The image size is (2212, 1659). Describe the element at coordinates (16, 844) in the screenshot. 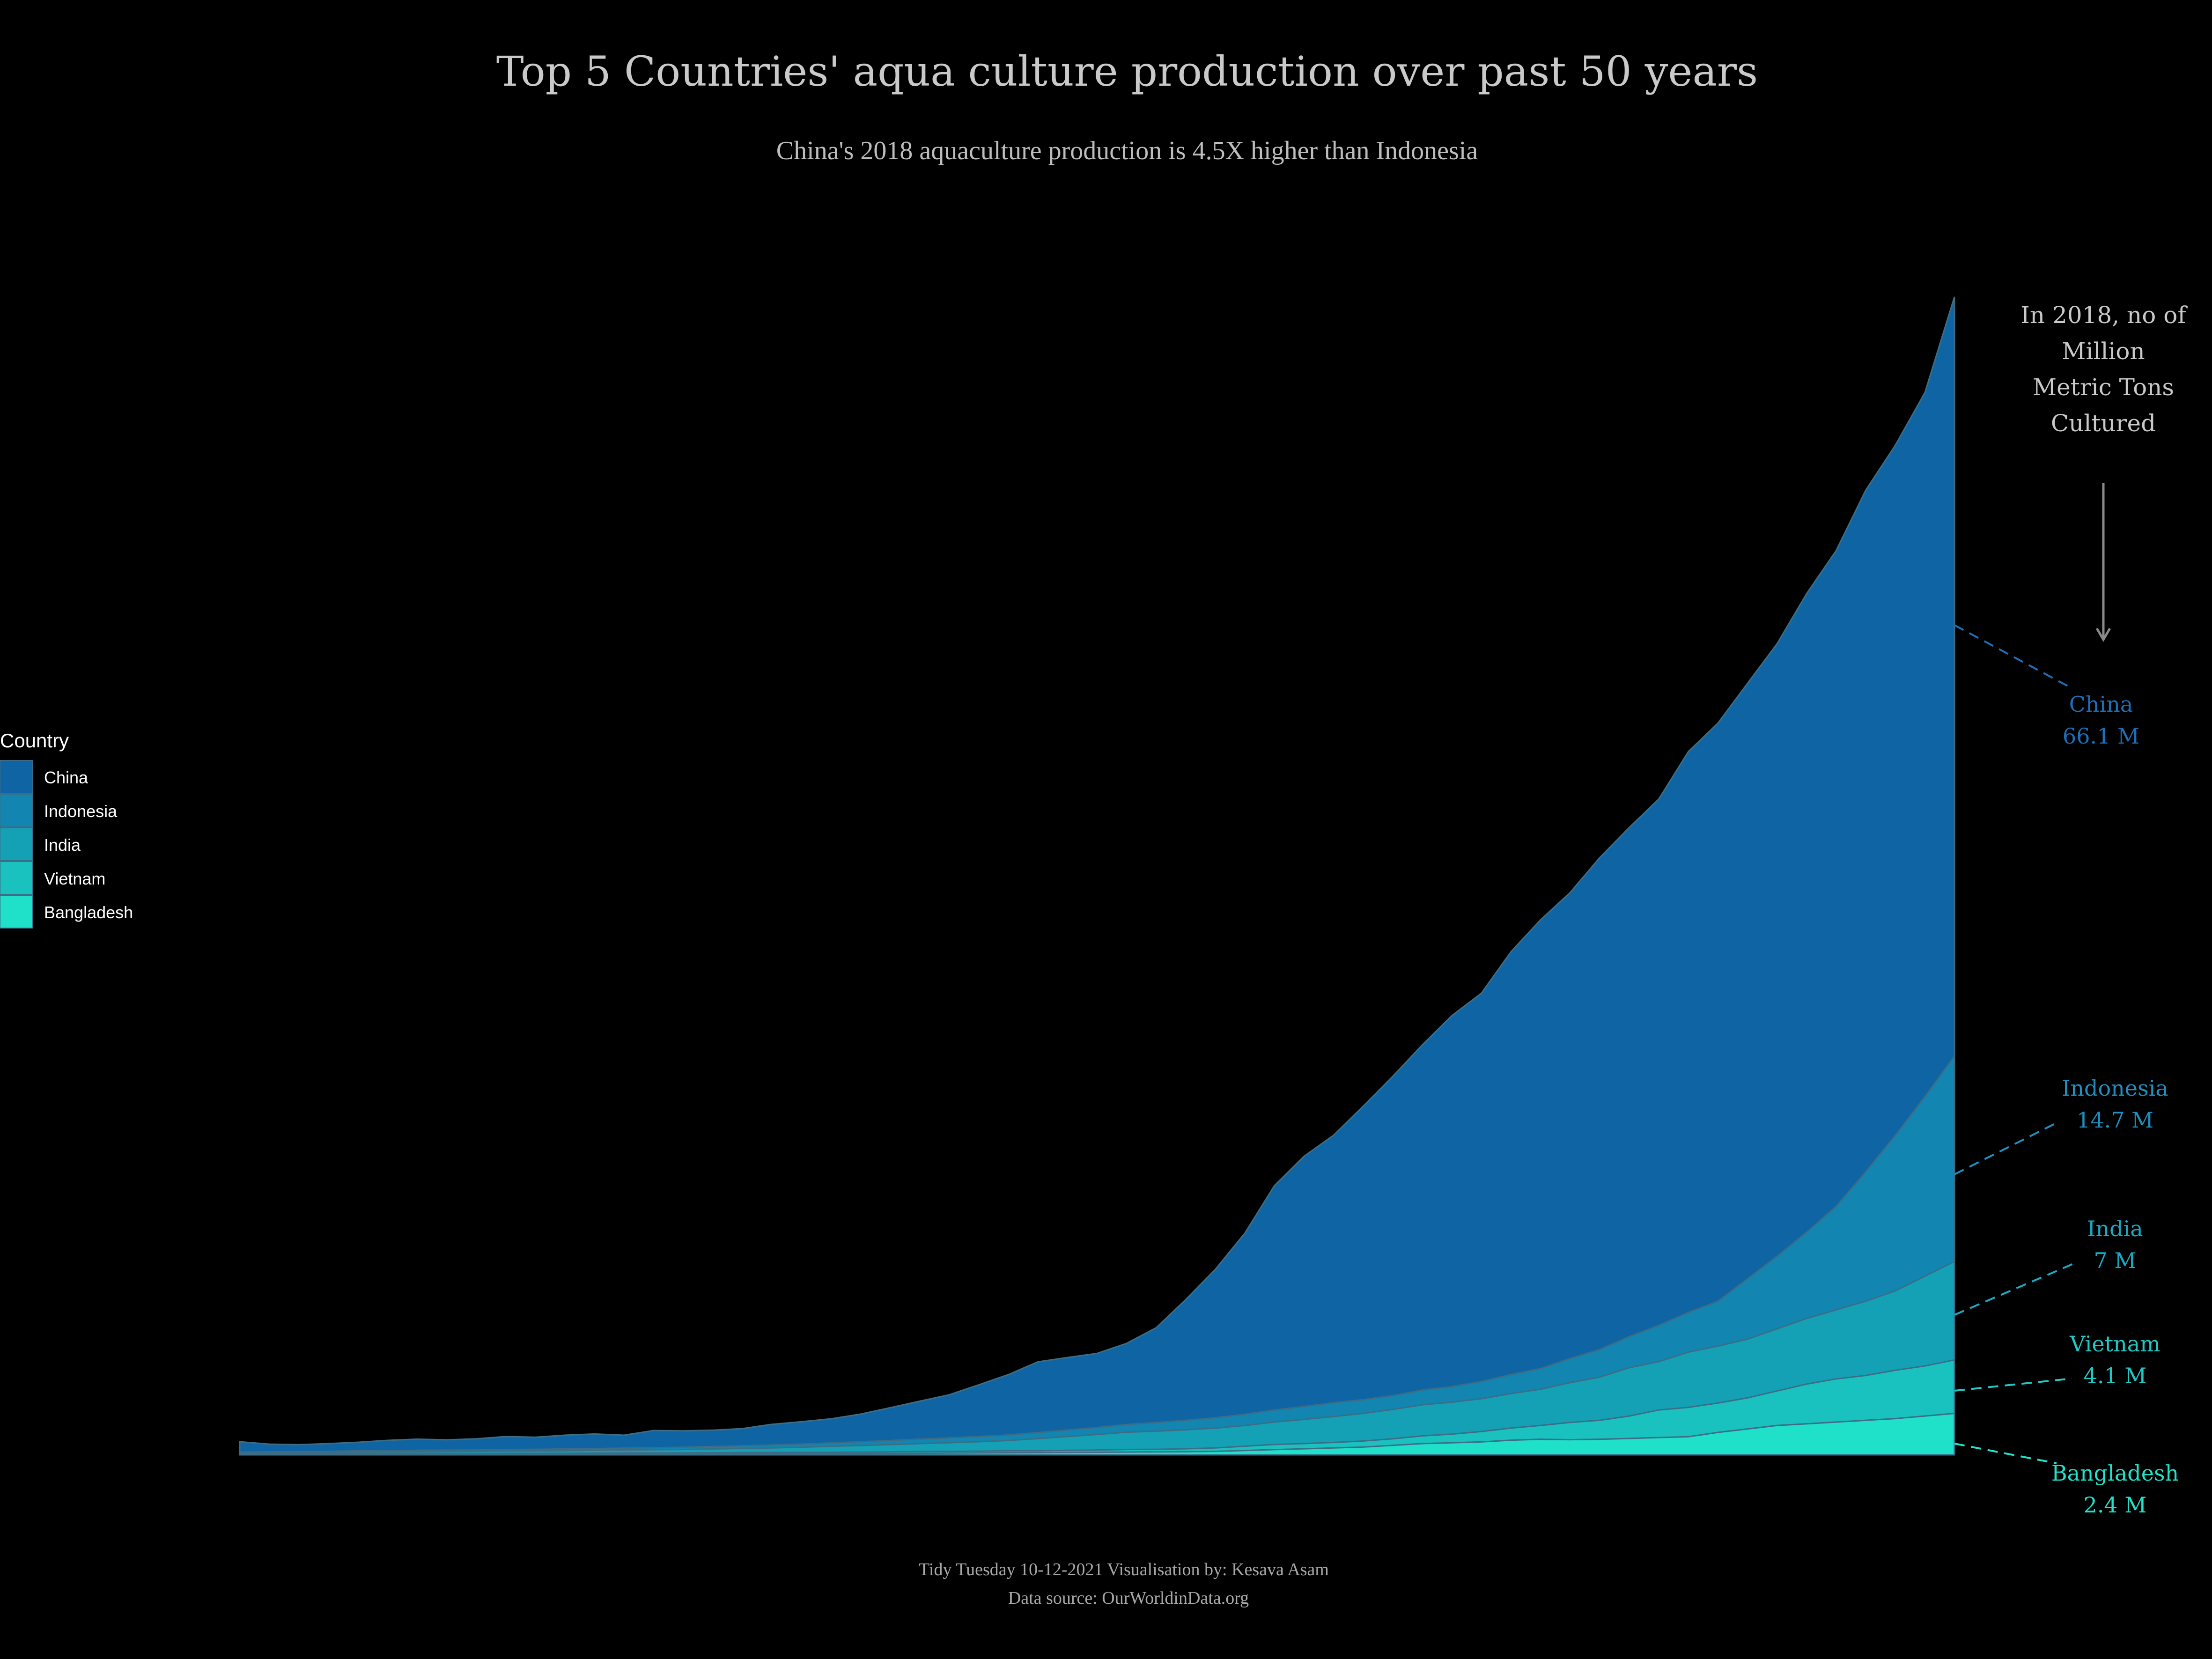

I see `legend-swatch-india` at that location.